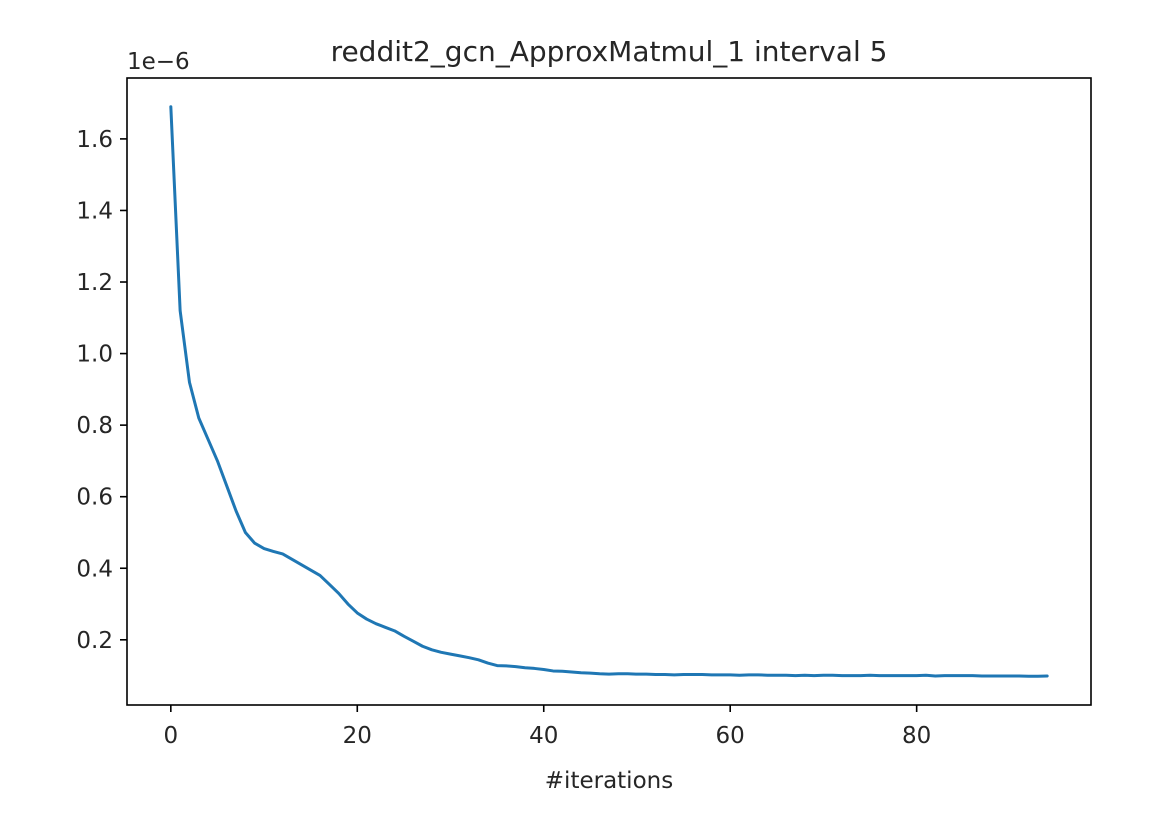 The width and height of the screenshot is (1172, 836). I want to click on x-tick-label: 0, so click(170, 736).